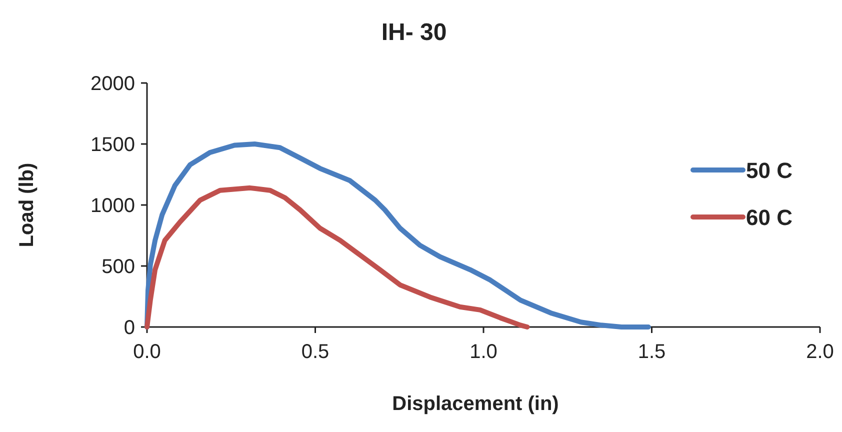  I want to click on x-tick-label: 2.0, so click(820, 352).